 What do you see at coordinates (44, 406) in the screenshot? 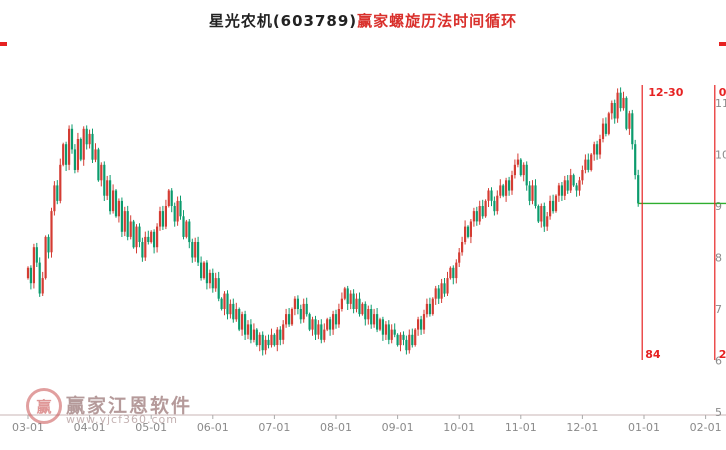
I see `watermark-logo-icon: 赢` at bounding box center [44, 406].